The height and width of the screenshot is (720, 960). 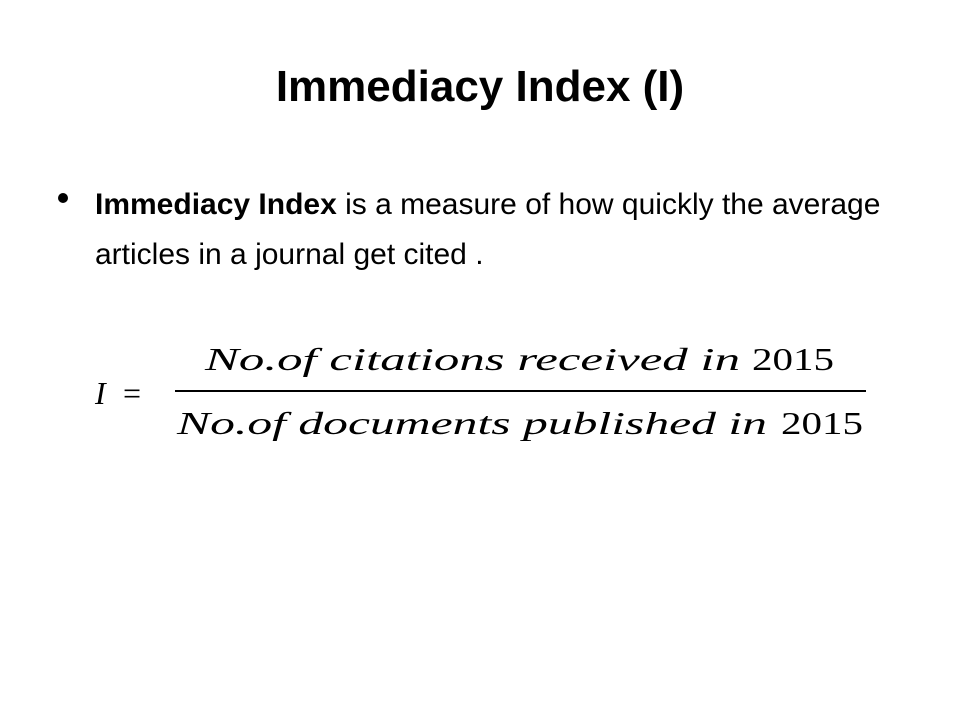 I want to click on slide-title: Immediacy Index (I), so click(x=480, y=86).